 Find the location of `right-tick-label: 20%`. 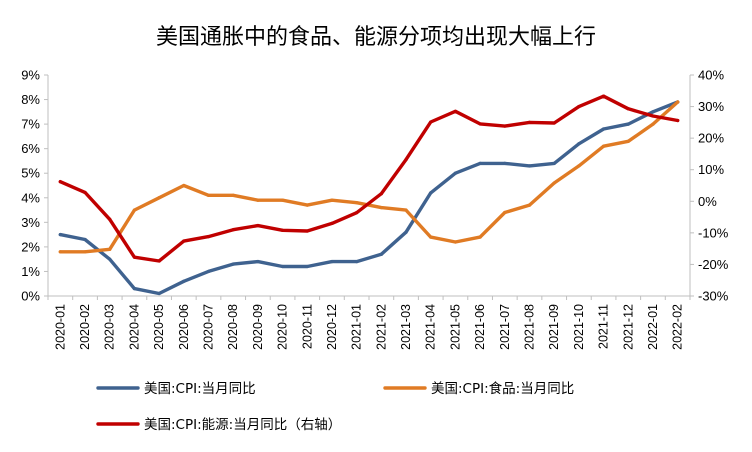

right-tick-label: 20% is located at coordinates (711, 138).